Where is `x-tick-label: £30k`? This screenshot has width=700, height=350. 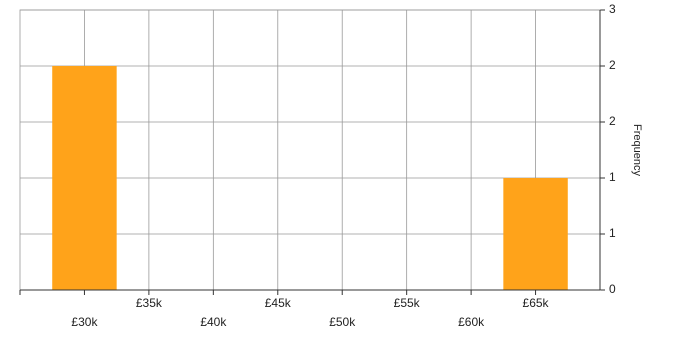
x-tick-label: £30k is located at coordinates (84, 322).